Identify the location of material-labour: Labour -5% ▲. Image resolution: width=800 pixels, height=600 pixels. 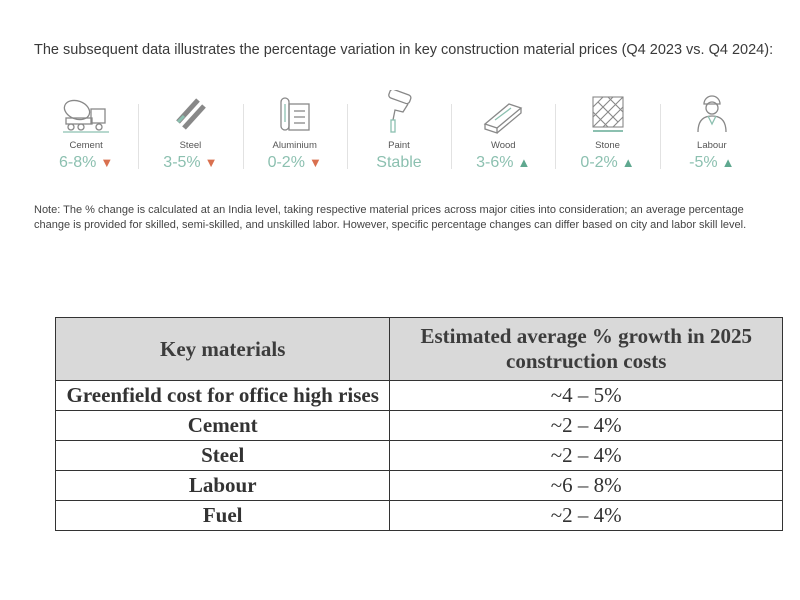
(711, 134).